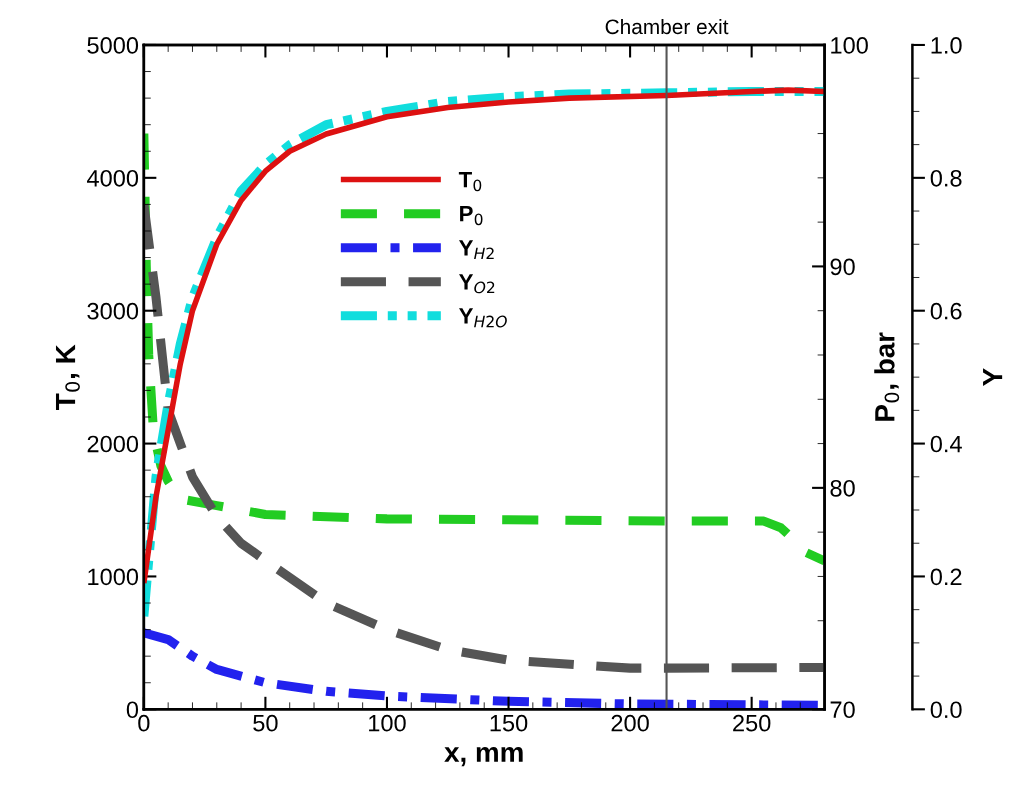  Describe the element at coordinates (752, 723) in the screenshot. I see `x-tick-label: 250` at that location.